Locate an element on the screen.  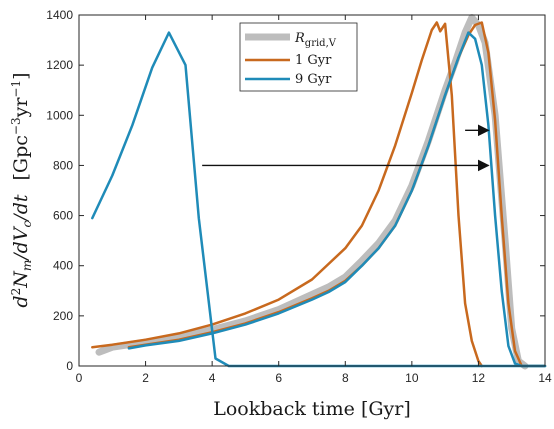
y-tick-label: 800 is located at coordinates (63, 165).